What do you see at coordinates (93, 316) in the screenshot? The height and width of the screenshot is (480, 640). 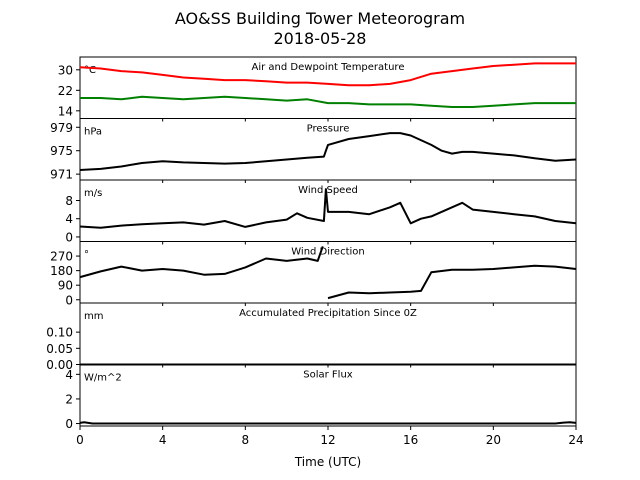 I see `accumulated-precipitation-since-0z-unit-label: mm` at bounding box center [93, 316].